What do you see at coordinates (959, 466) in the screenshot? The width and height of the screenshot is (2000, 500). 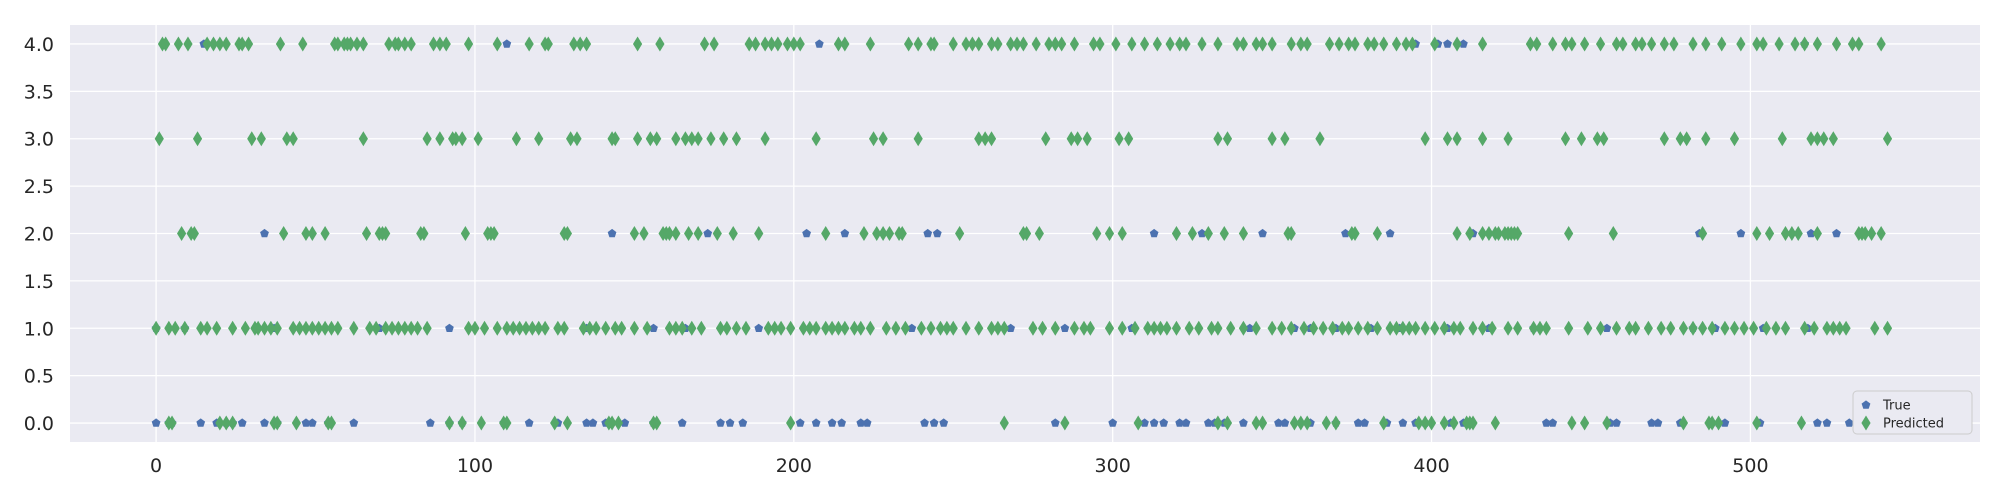 I see `x-tick-labels: 0 100 200 300 400 500` at bounding box center [959, 466].